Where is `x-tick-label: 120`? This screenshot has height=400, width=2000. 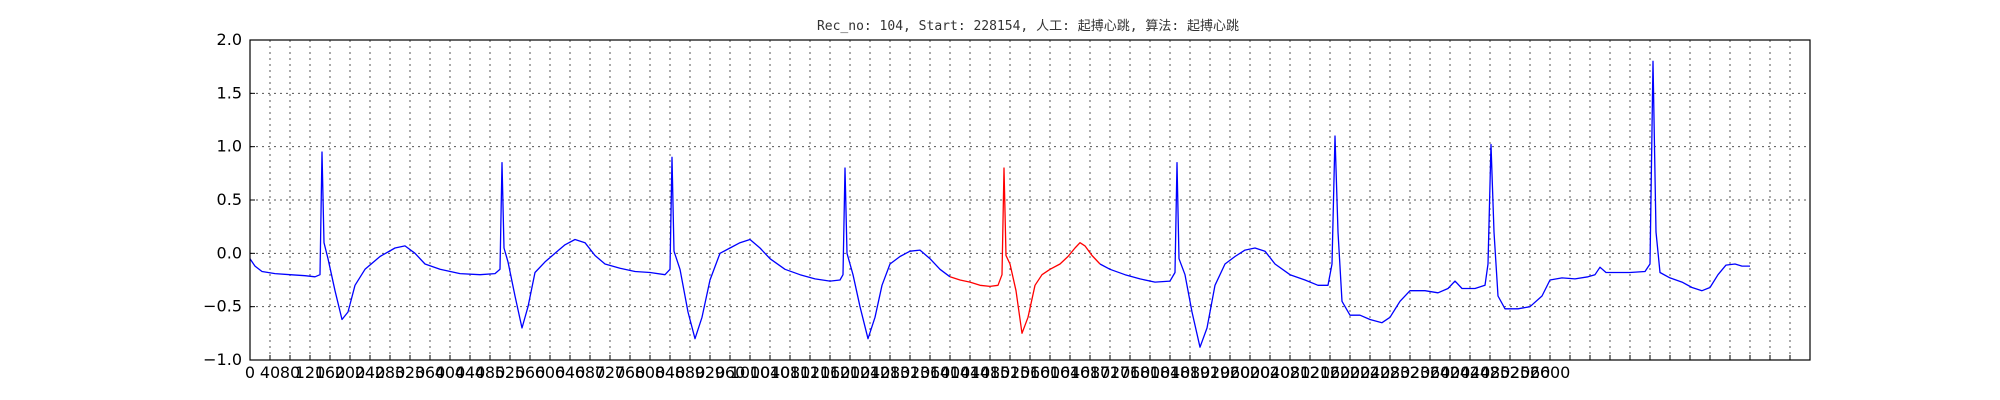 x-tick-label: 120 is located at coordinates (310, 372).